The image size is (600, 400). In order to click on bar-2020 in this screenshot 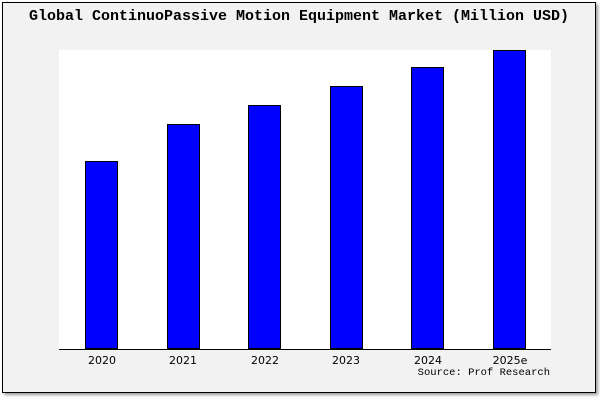, I will do `click(101, 255)`.